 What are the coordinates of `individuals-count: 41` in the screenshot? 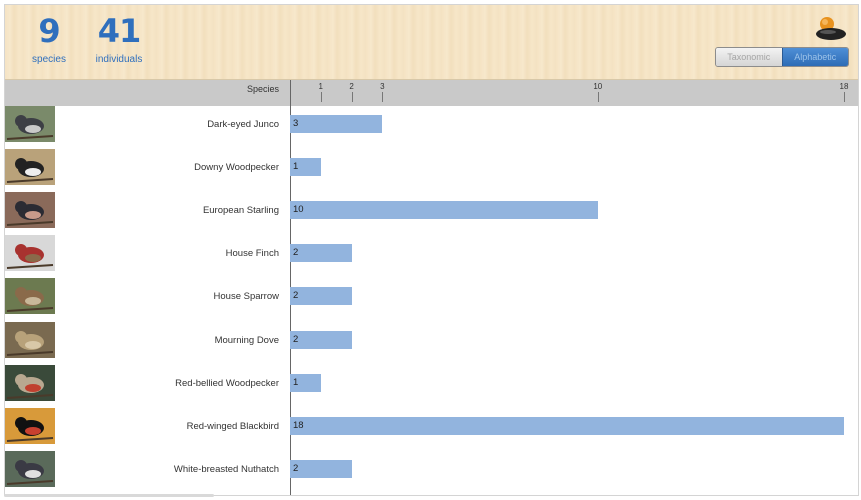 It's located at (119, 31).